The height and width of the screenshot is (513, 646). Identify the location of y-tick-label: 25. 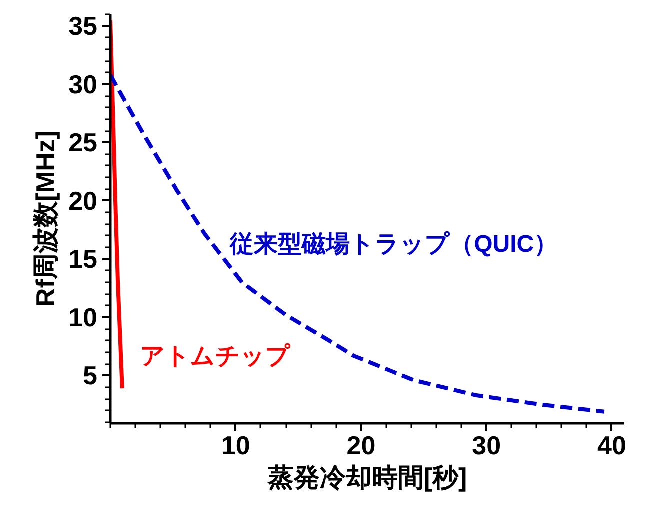
(83, 143).